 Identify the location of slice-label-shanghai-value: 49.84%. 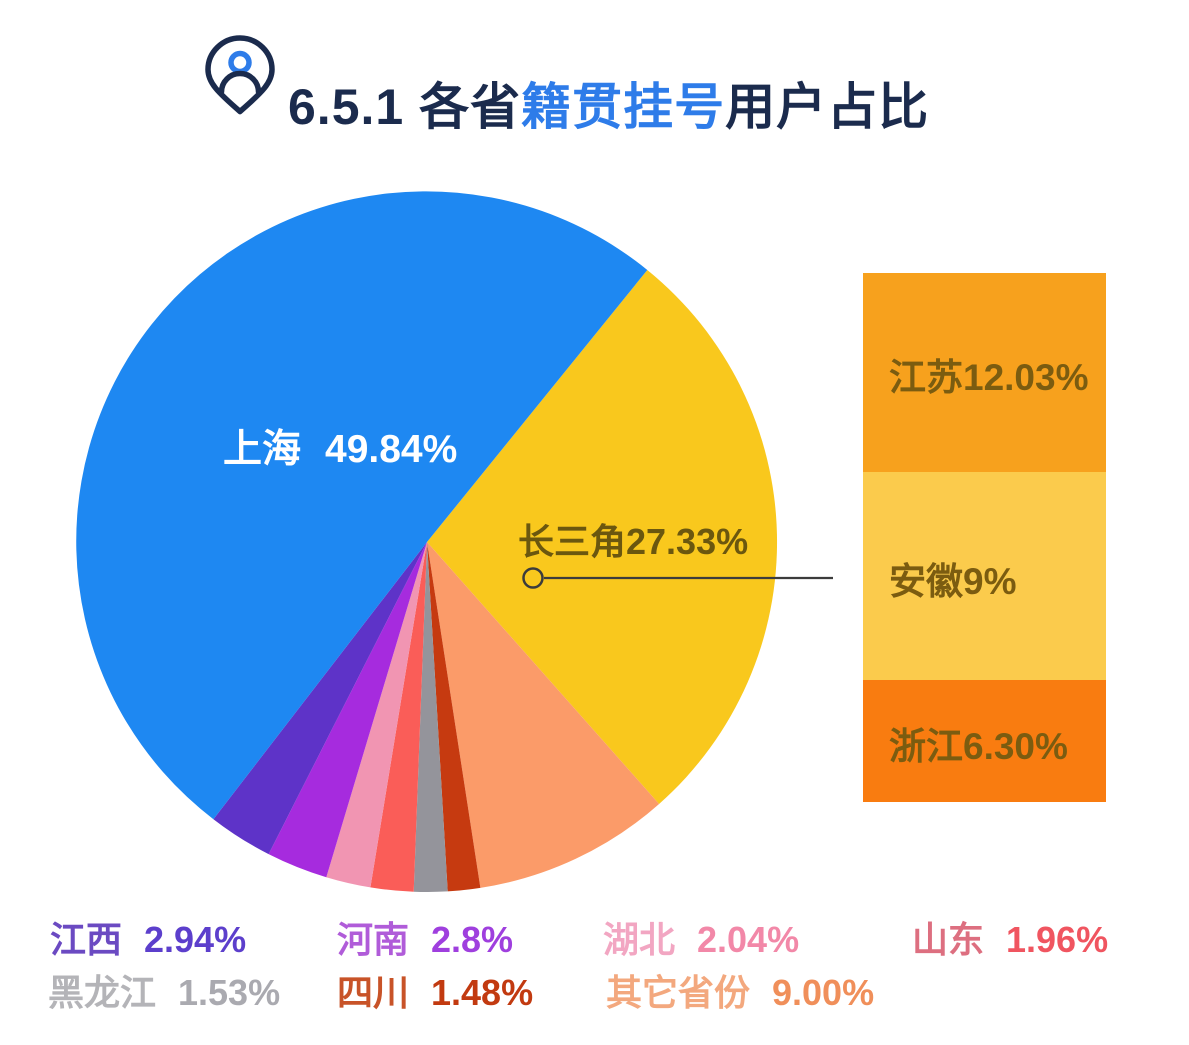
(391, 449).